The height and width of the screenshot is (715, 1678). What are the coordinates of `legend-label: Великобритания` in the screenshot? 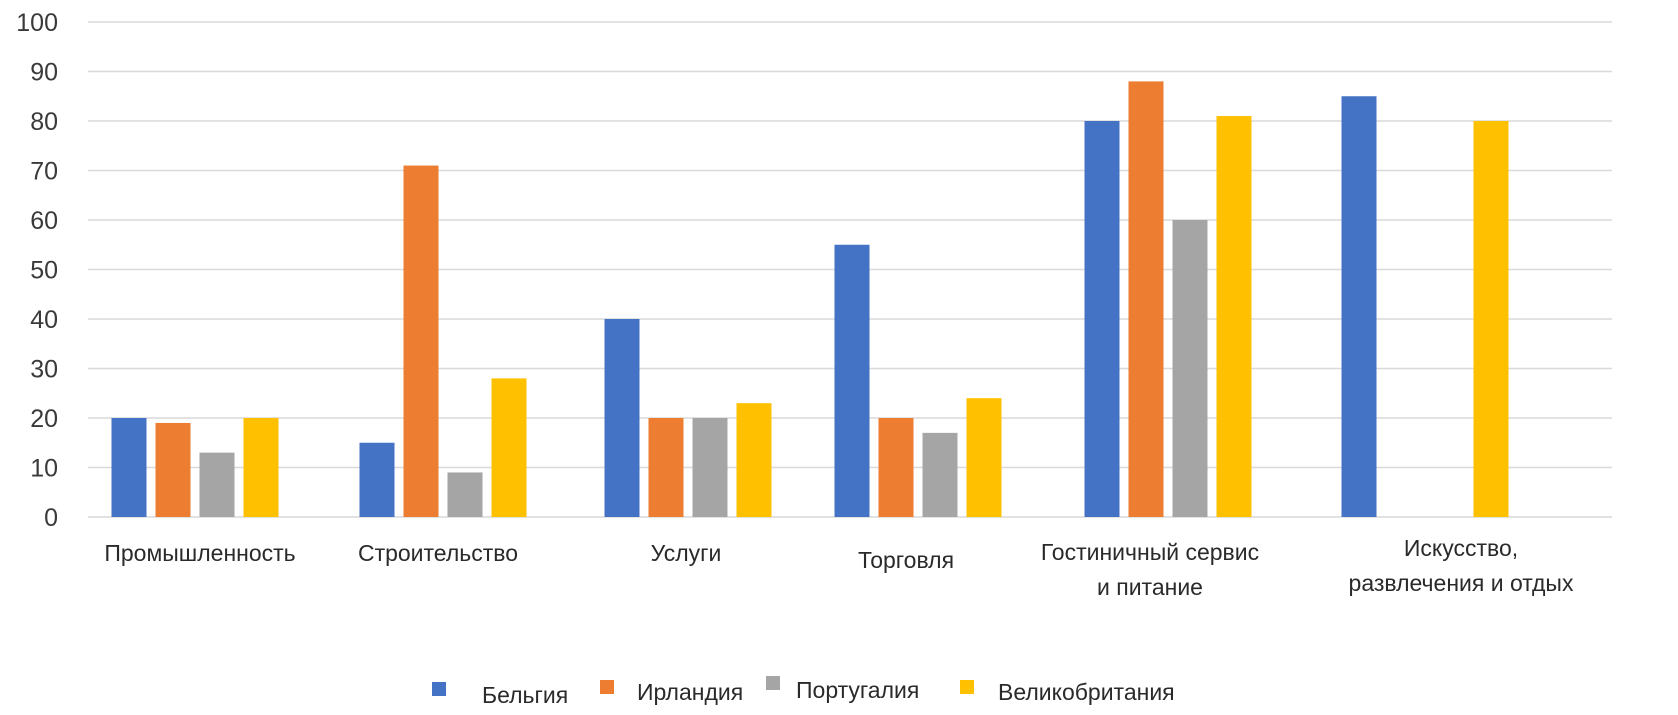 It's located at (1086, 692).